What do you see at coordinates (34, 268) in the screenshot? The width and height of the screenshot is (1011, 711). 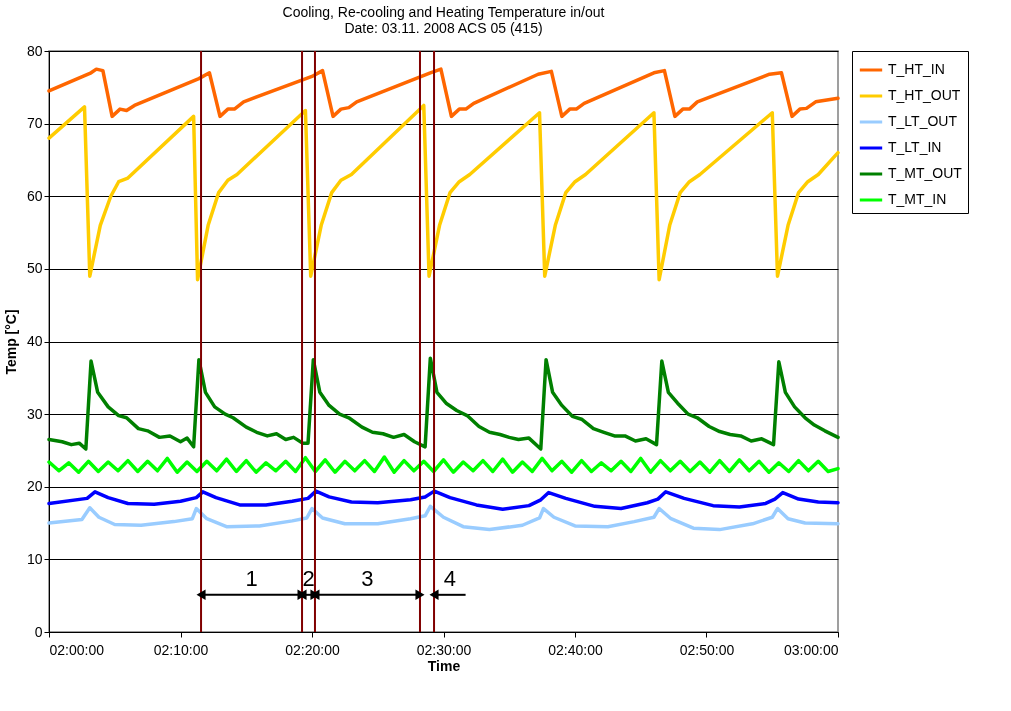 I see `y-tick-label: 50` at bounding box center [34, 268].